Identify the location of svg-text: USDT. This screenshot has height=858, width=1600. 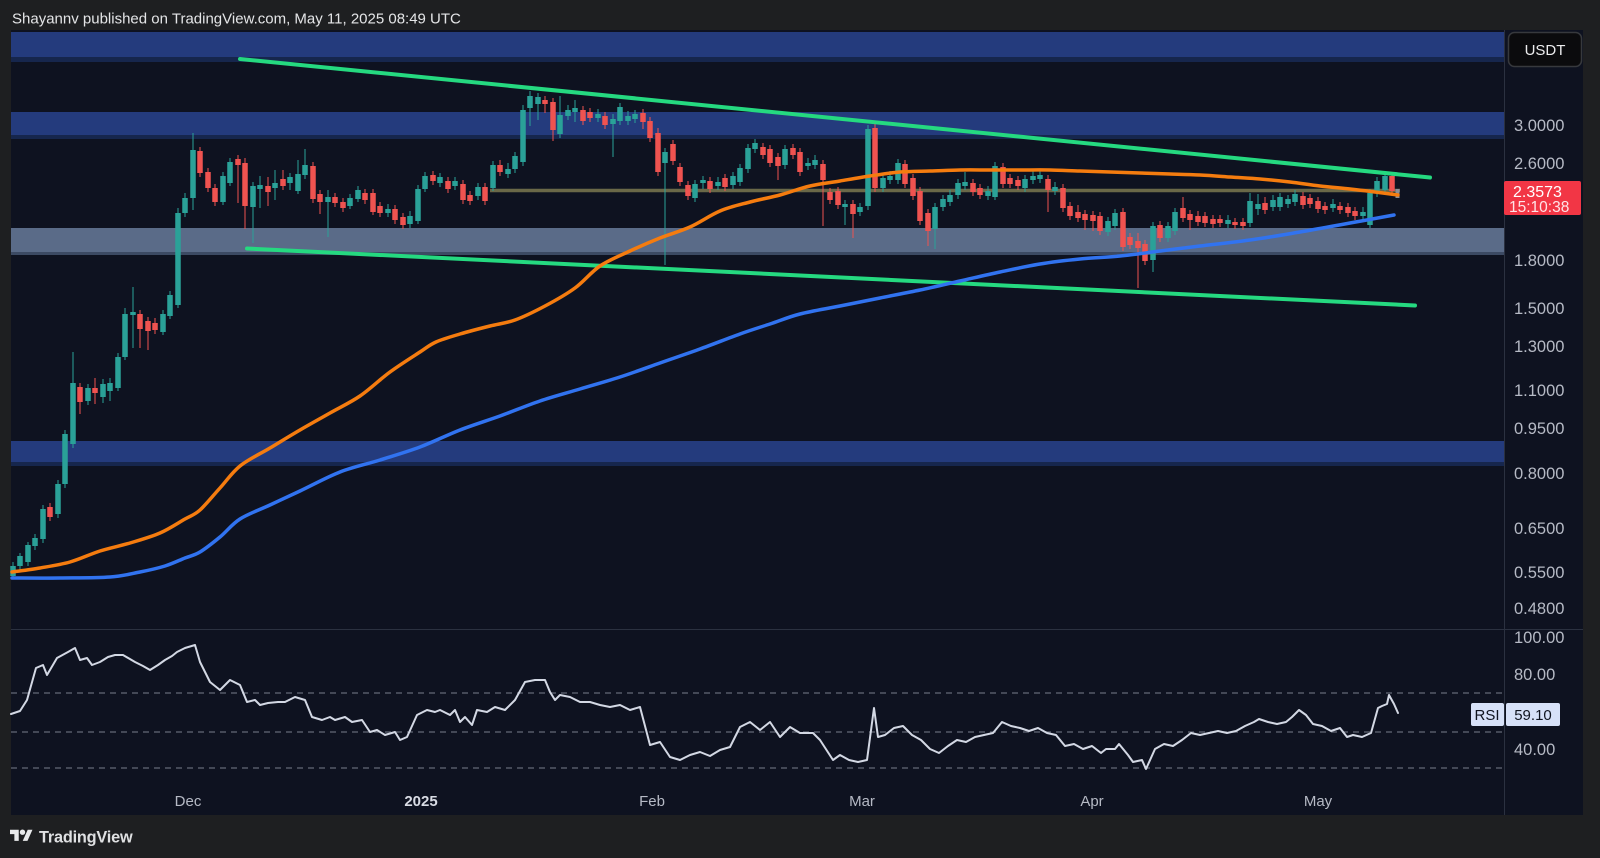
(1545, 50).